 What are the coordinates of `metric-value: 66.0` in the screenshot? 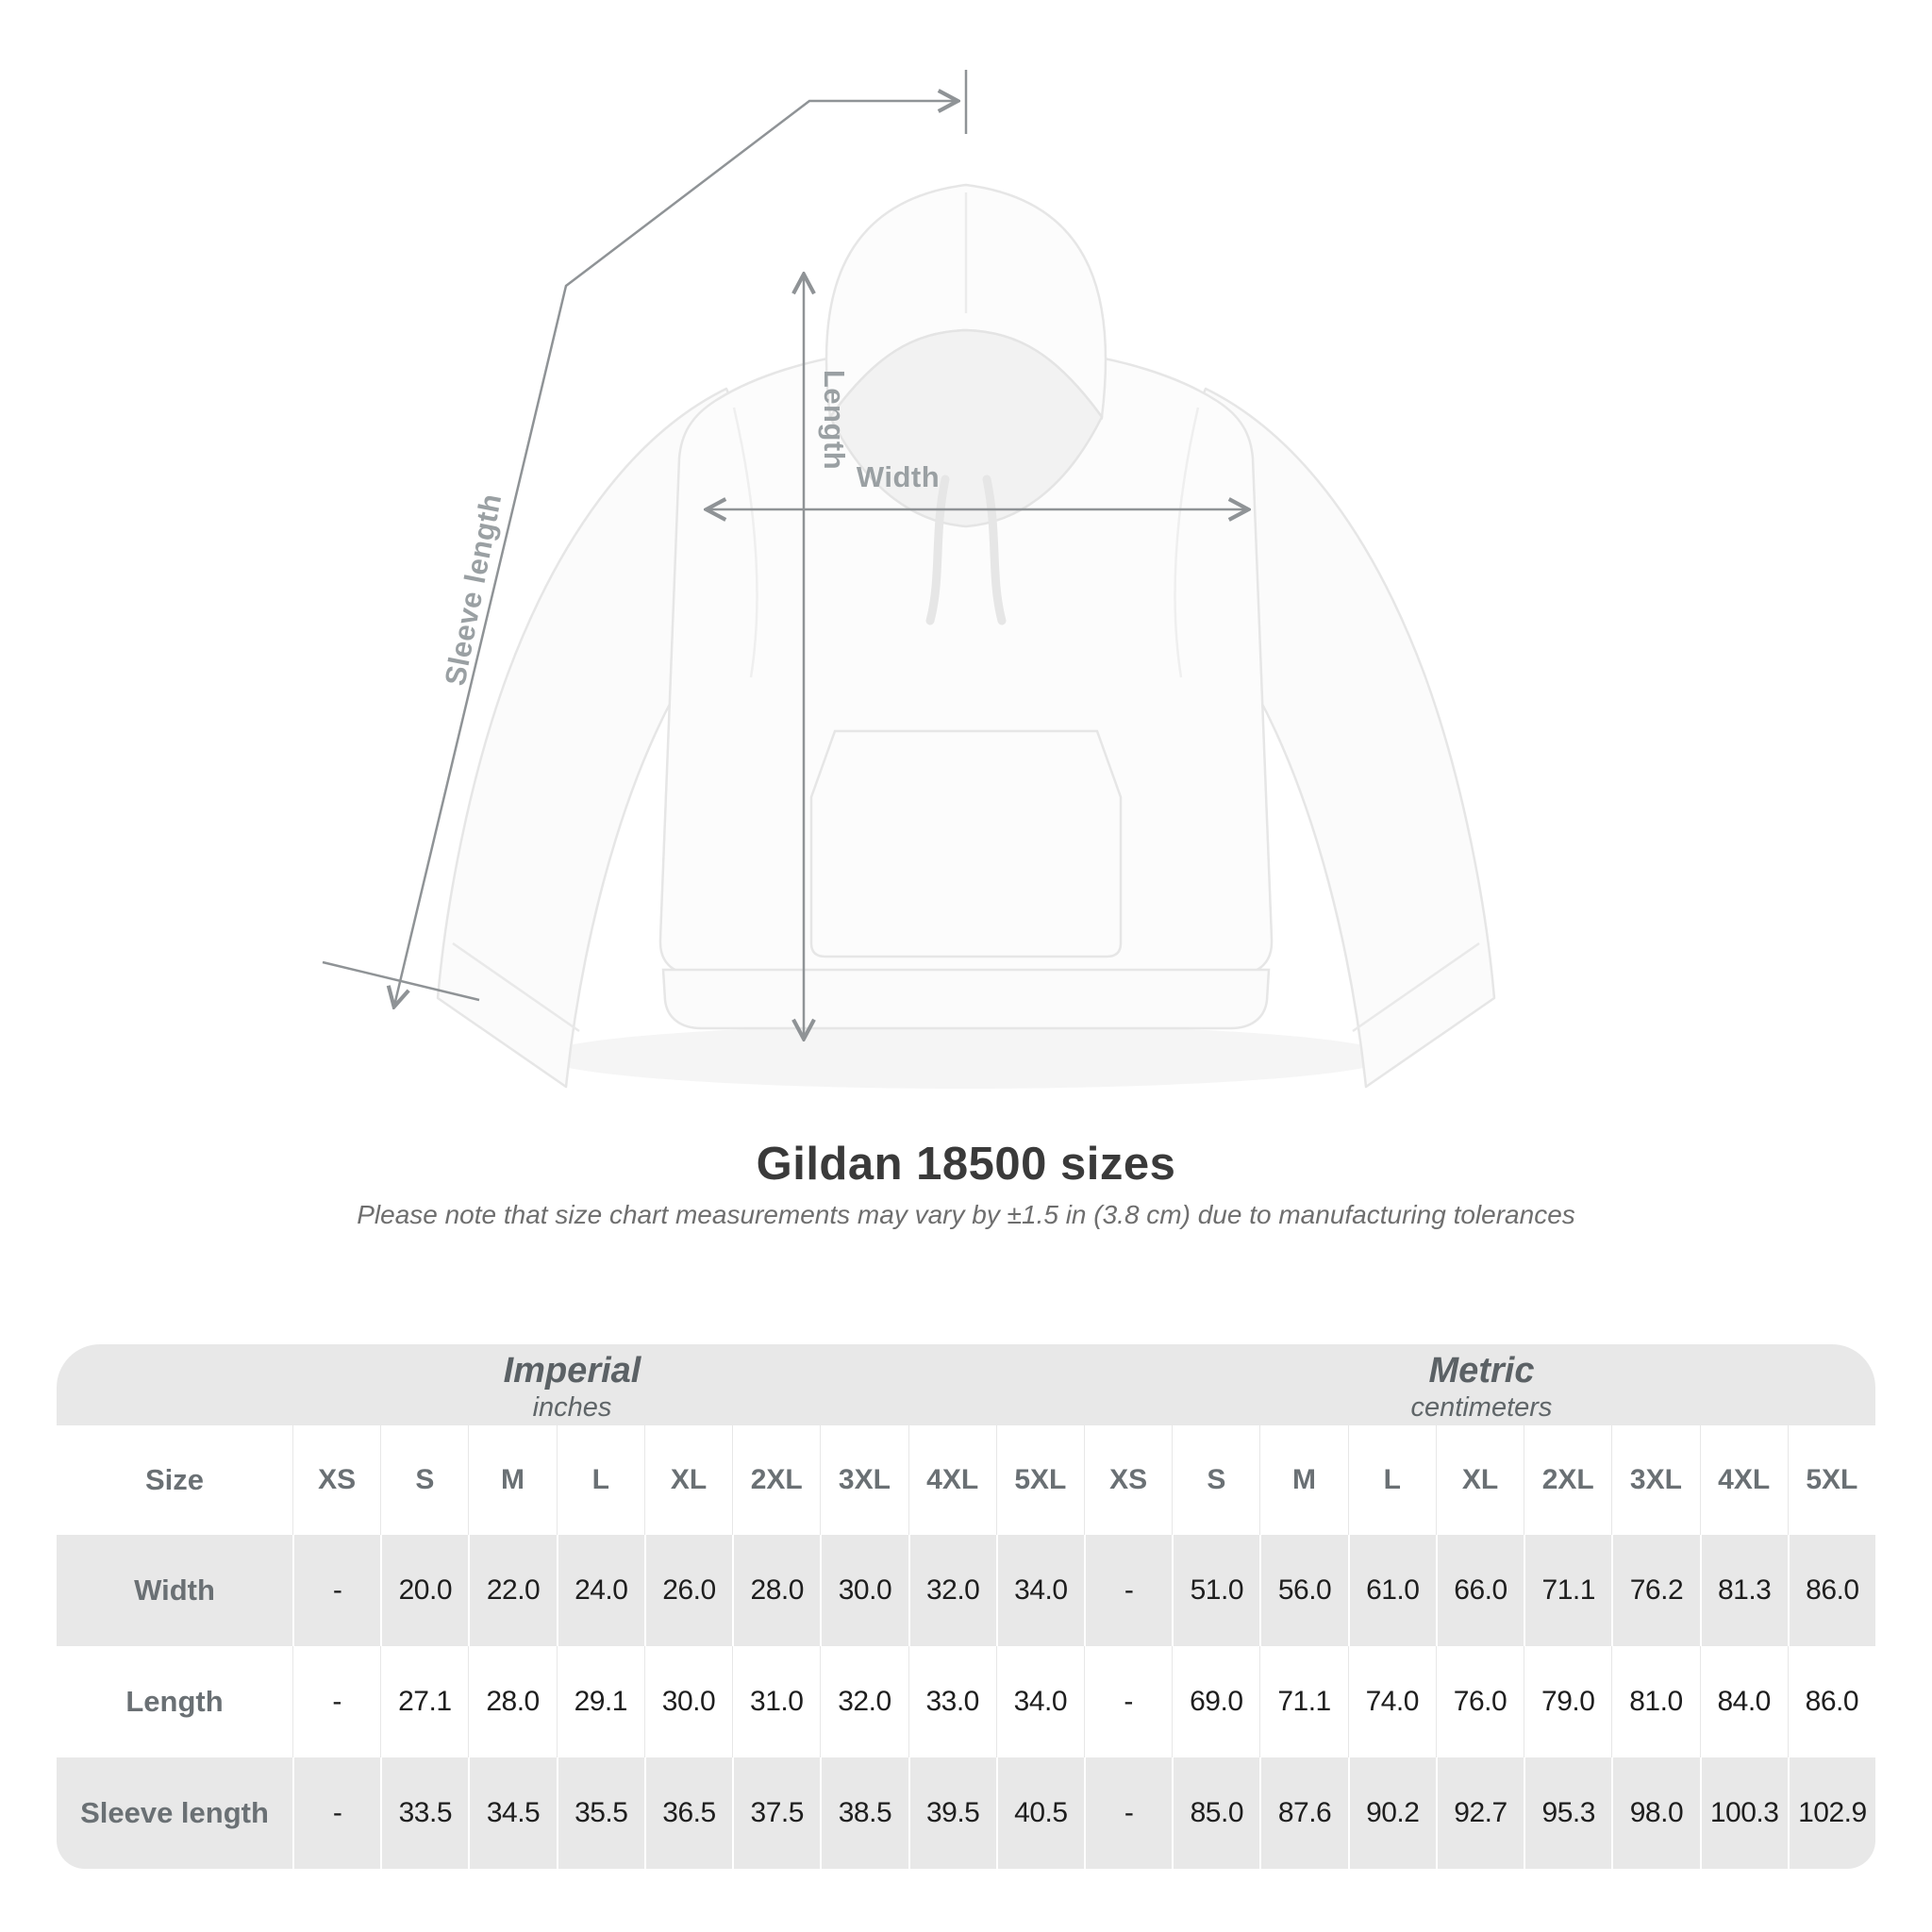 It's located at (1479, 1591).